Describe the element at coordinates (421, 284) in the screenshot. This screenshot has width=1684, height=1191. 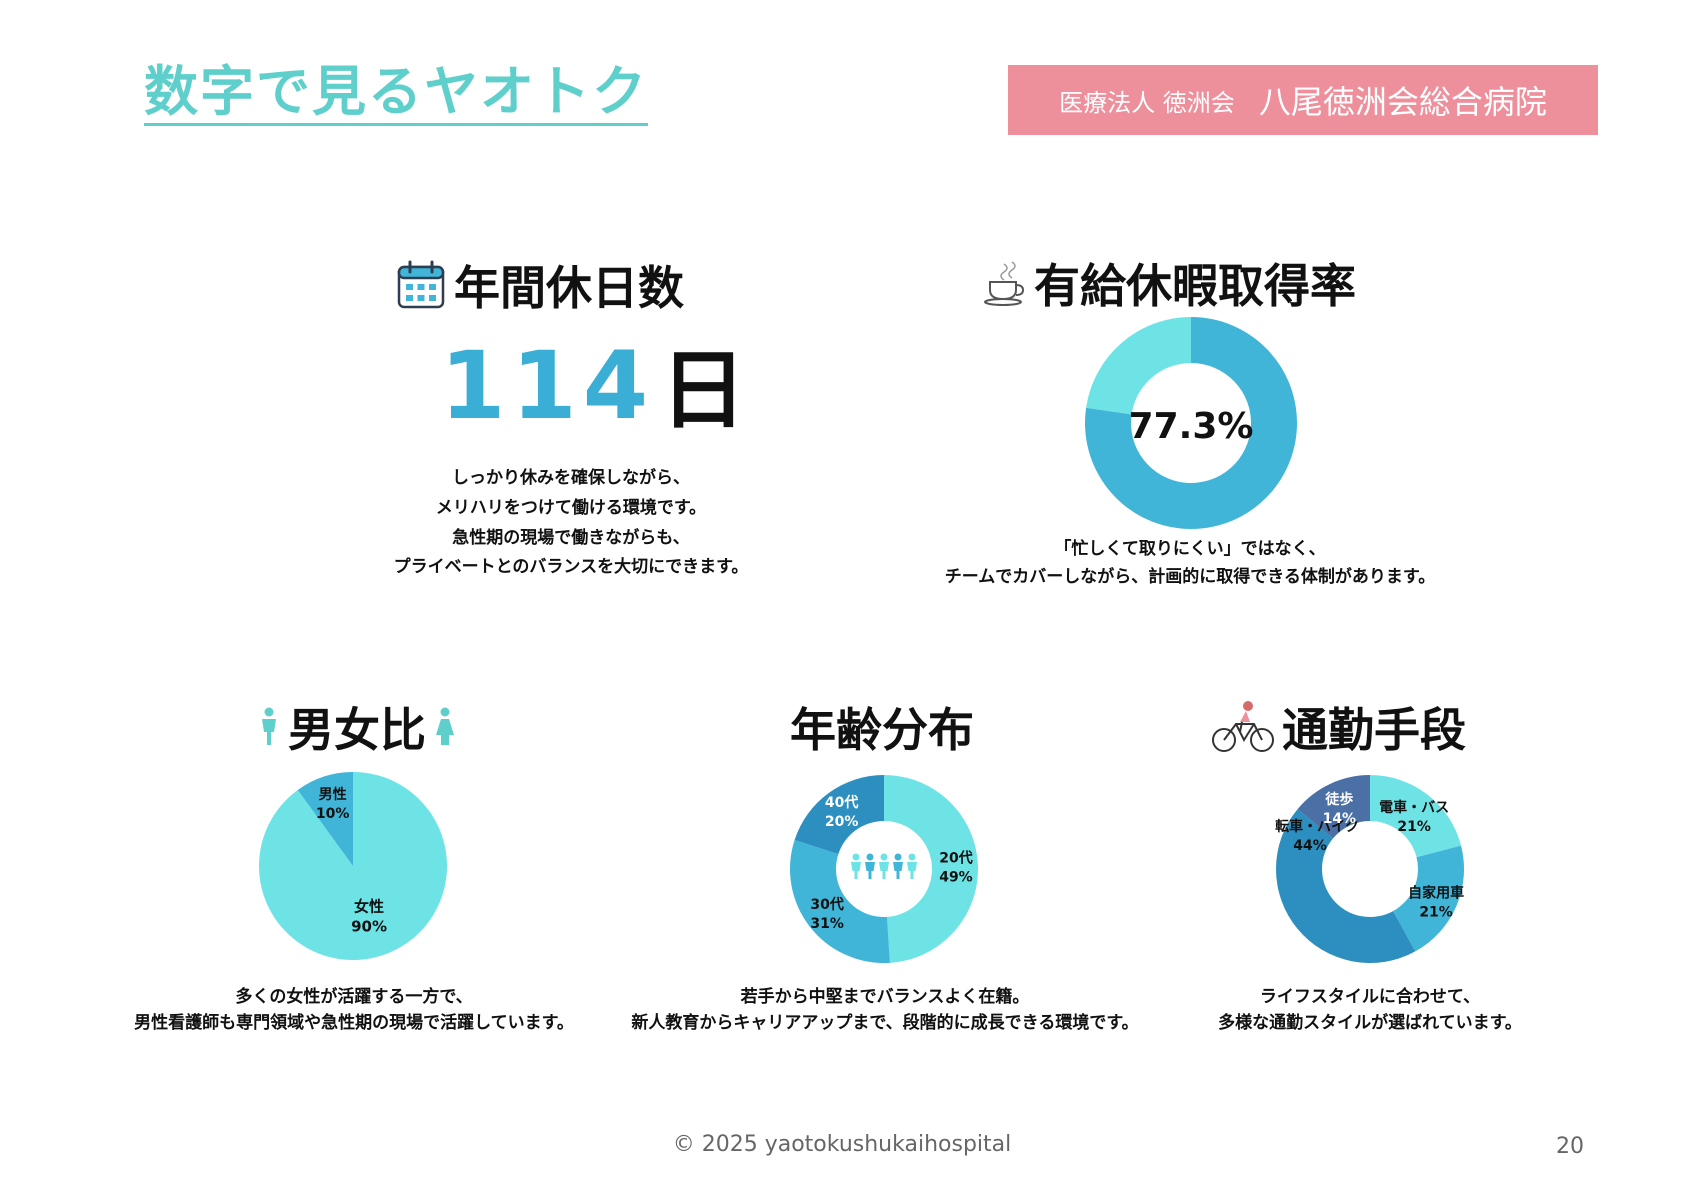
I see `calendar-icon` at that location.